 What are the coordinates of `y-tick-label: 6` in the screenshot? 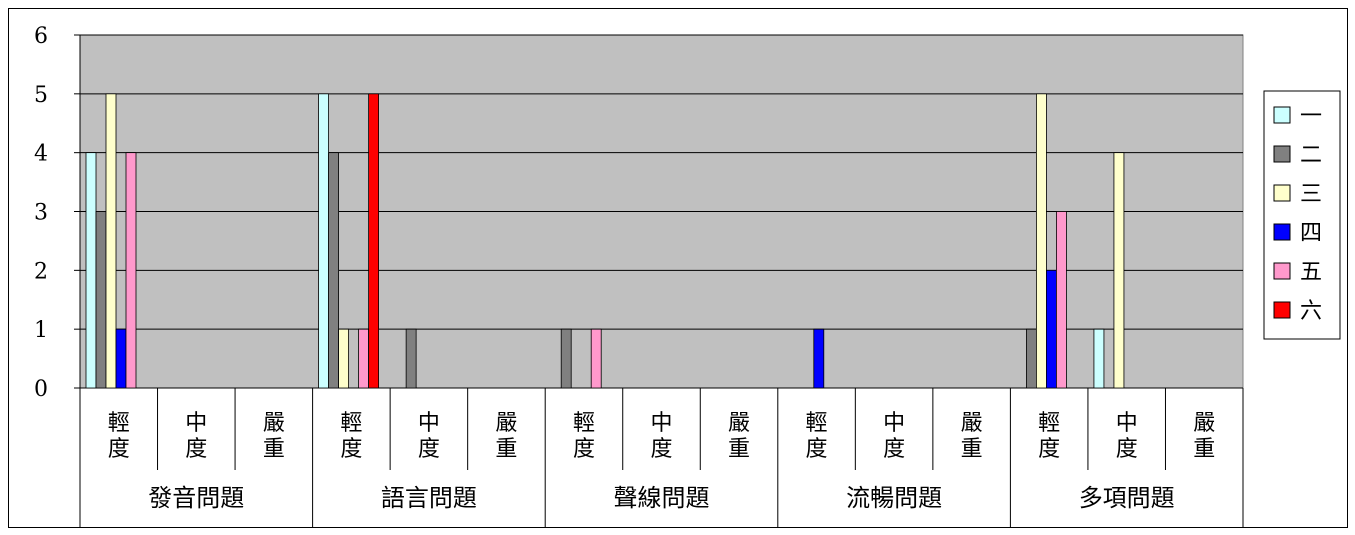 It's located at (41, 36).